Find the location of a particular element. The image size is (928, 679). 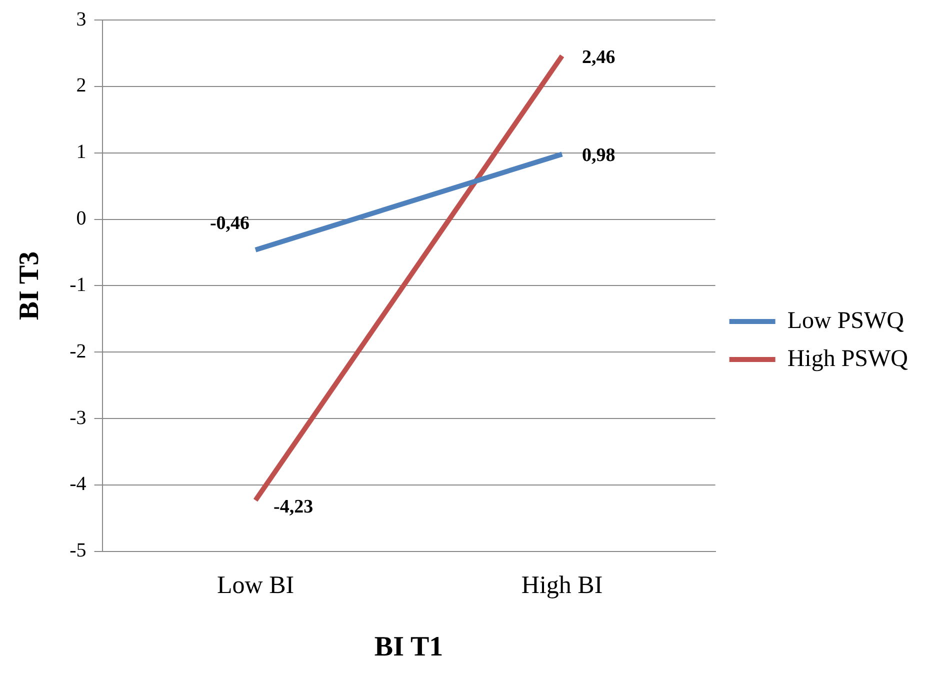

data-label: 0,98 is located at coordinates (599, 155).